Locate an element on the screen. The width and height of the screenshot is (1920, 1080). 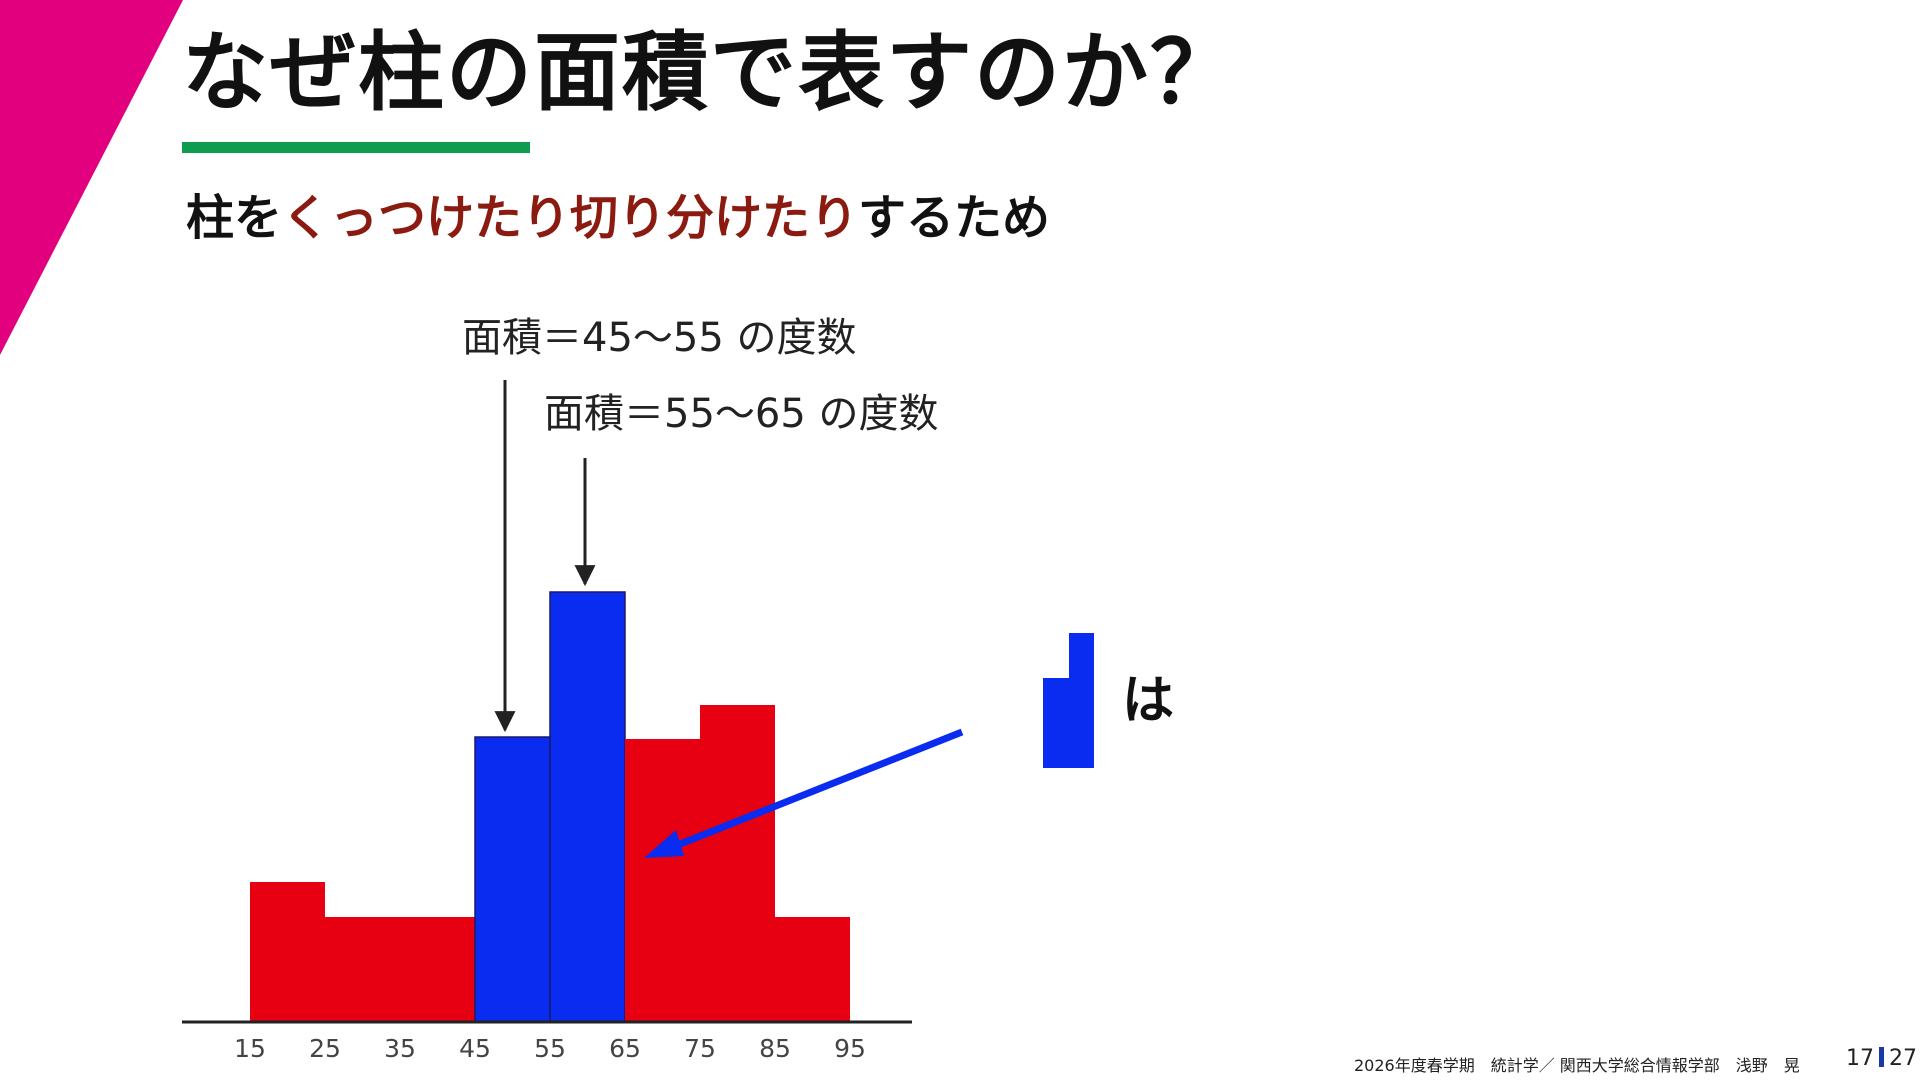
blue-pointer-arrowhead is located at coordinates (664, 844).